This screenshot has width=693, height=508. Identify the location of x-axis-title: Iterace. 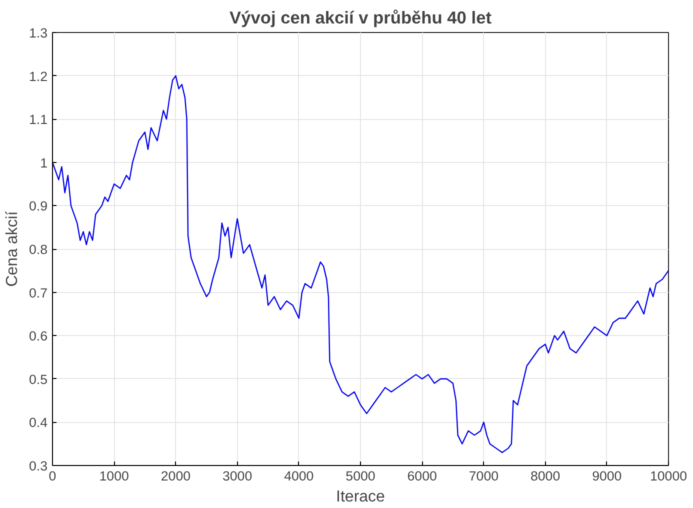
(361, 497).